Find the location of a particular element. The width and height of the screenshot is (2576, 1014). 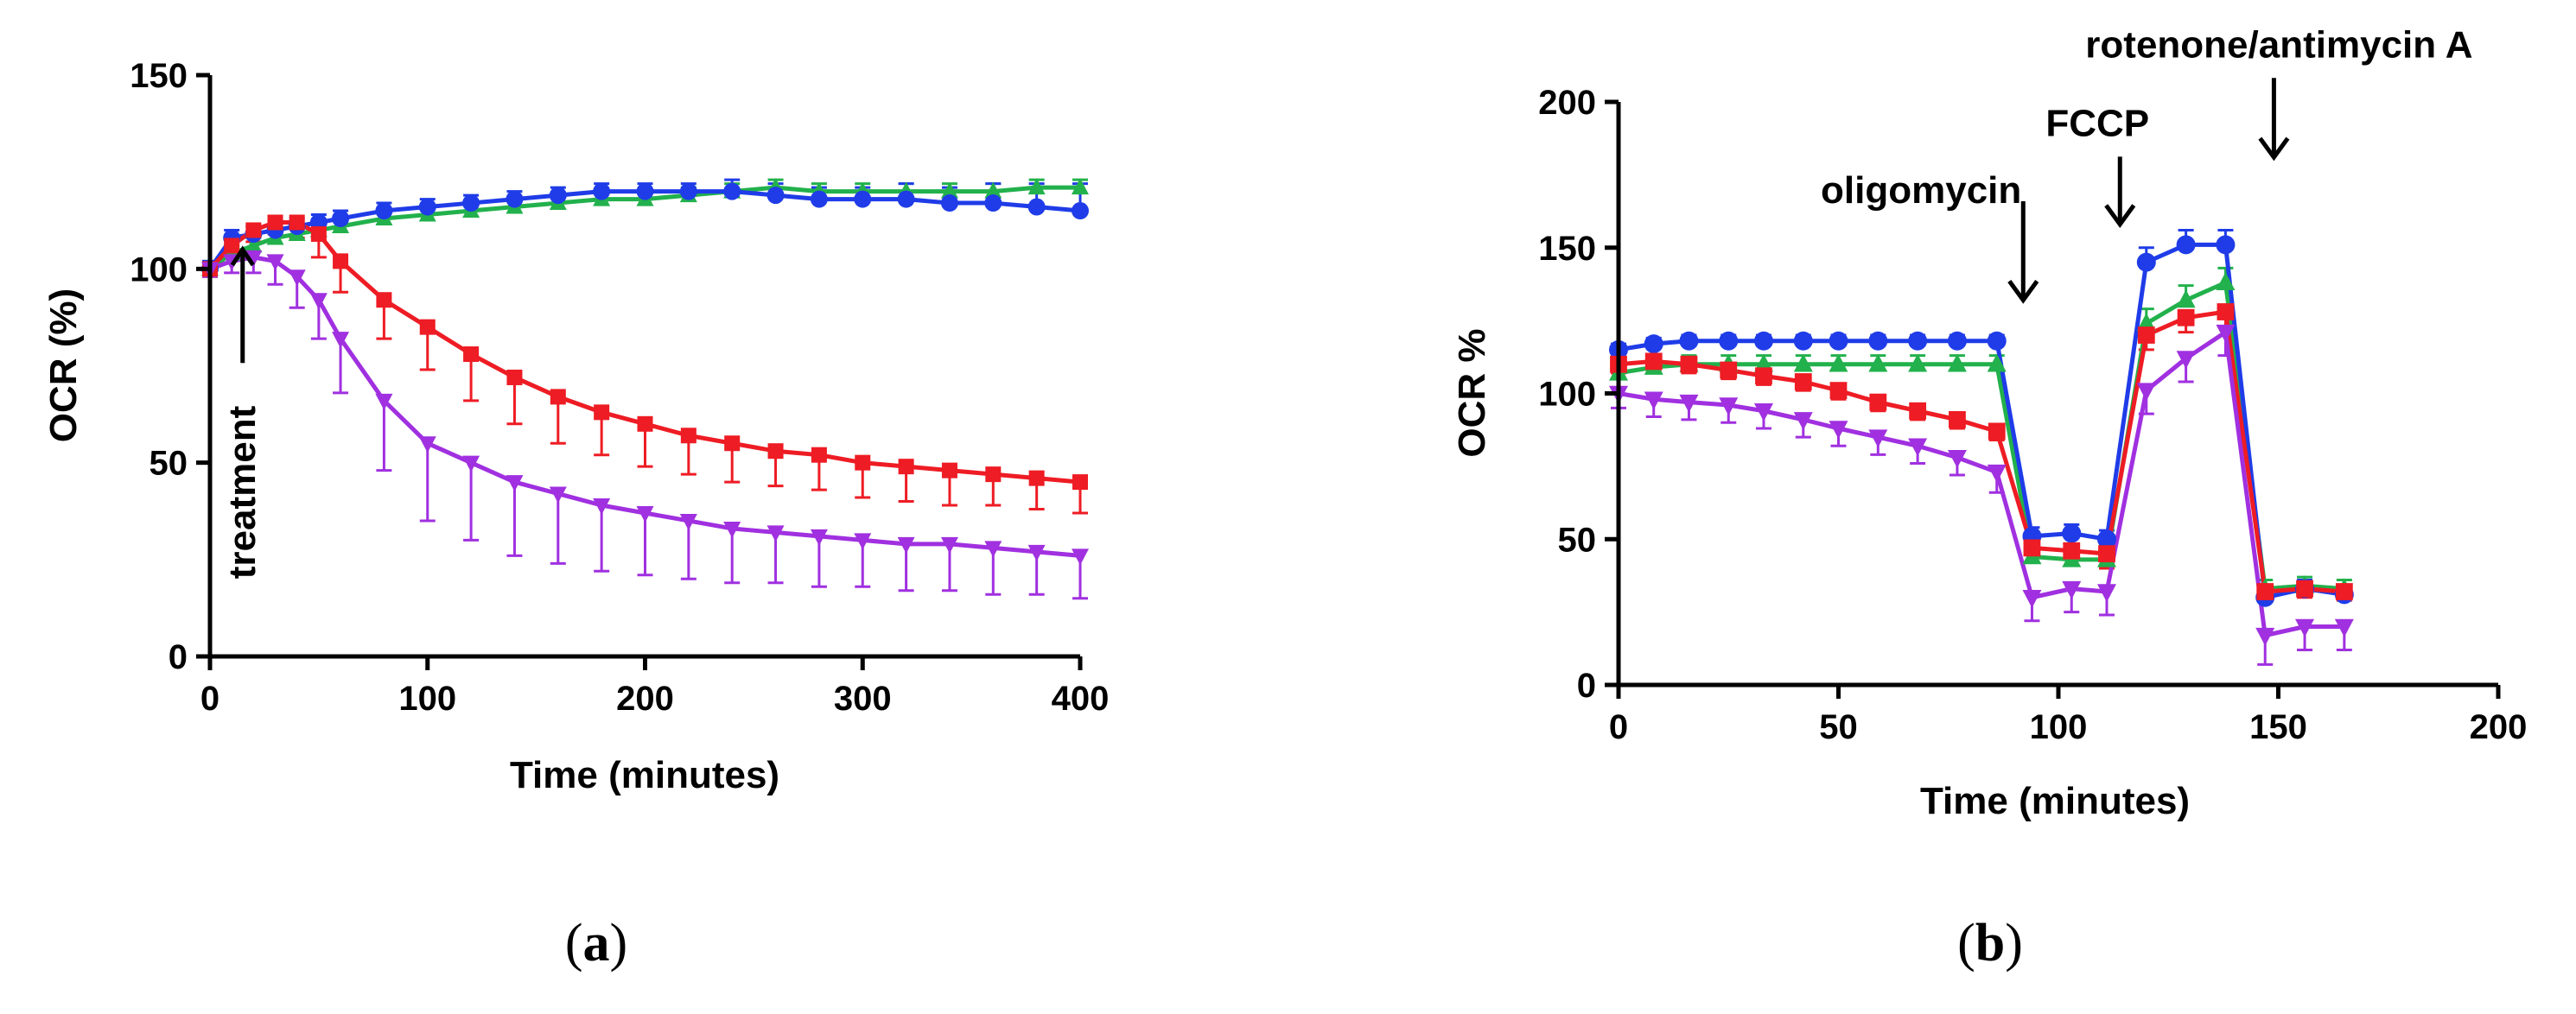

b-y-tick-label: 150 is located at coordinates (1567, 249).